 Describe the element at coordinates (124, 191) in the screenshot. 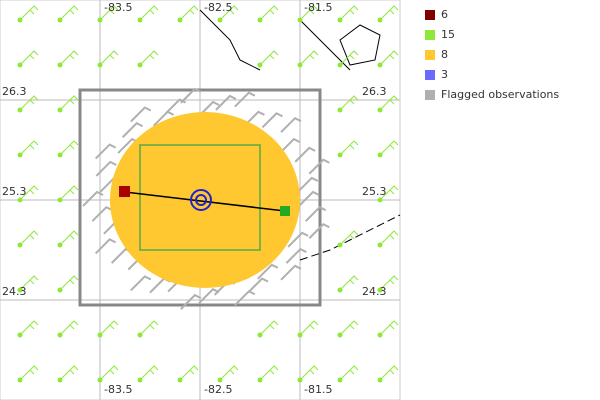

I see `track-start` at that location.